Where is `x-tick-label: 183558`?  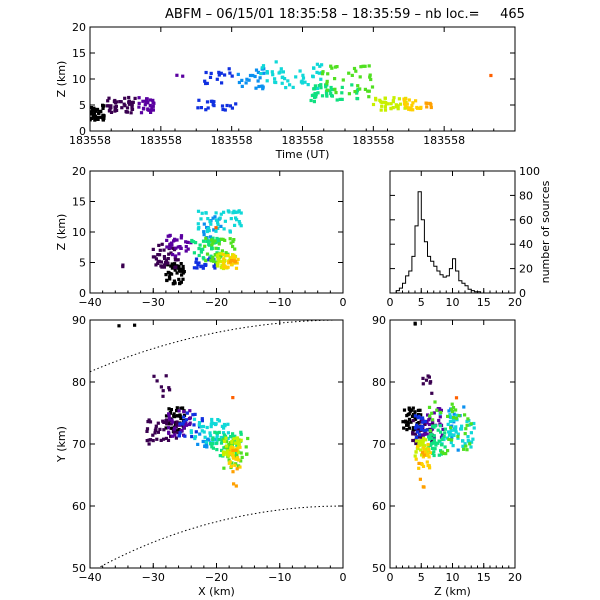
x-tick-label: 183558 is located at coordinates (90, 140).